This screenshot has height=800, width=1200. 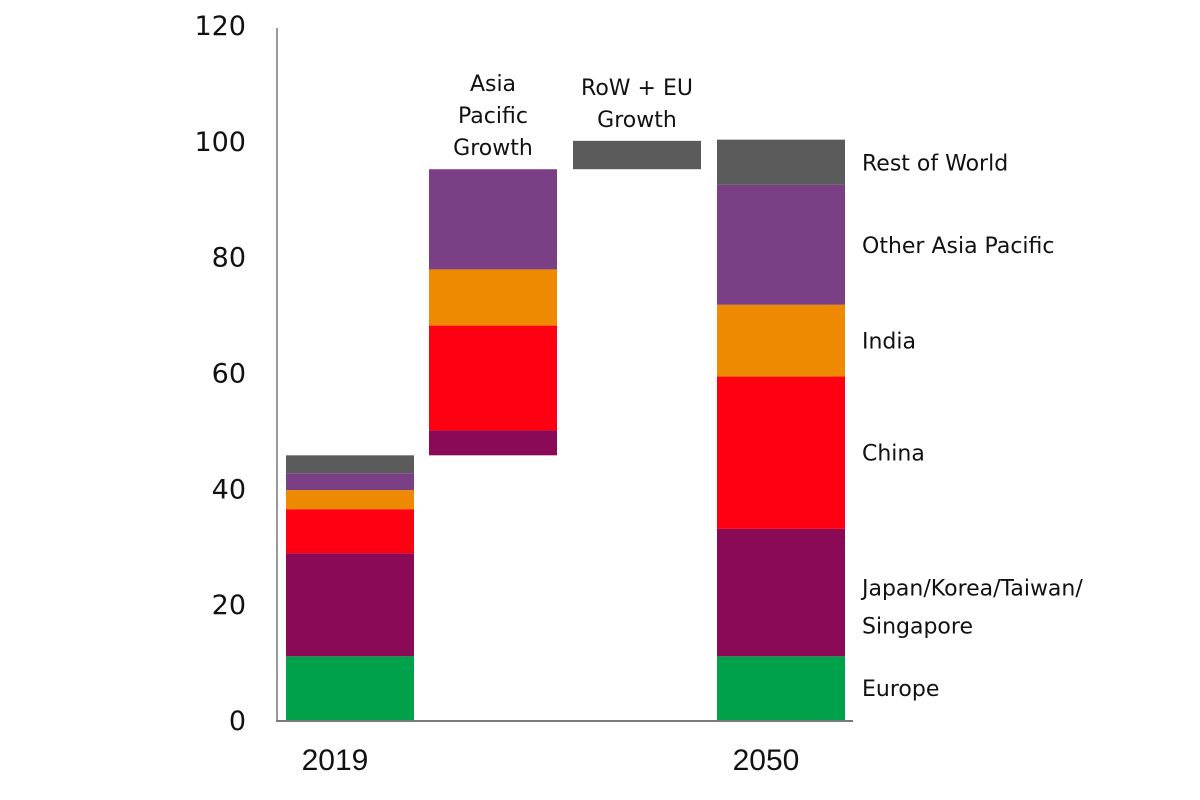 I want to click on y-tick-label: 20, so click(x=229, y=605).